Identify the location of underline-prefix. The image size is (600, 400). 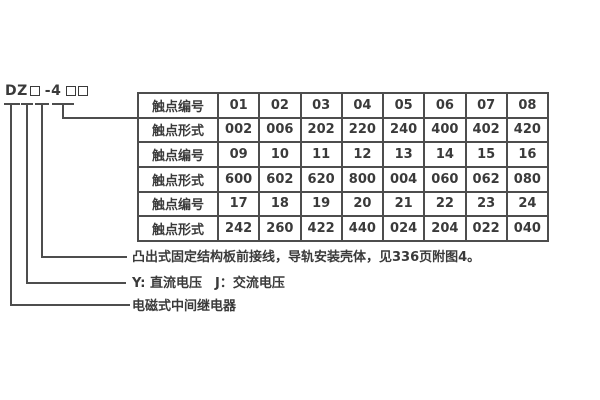
(12, 104).